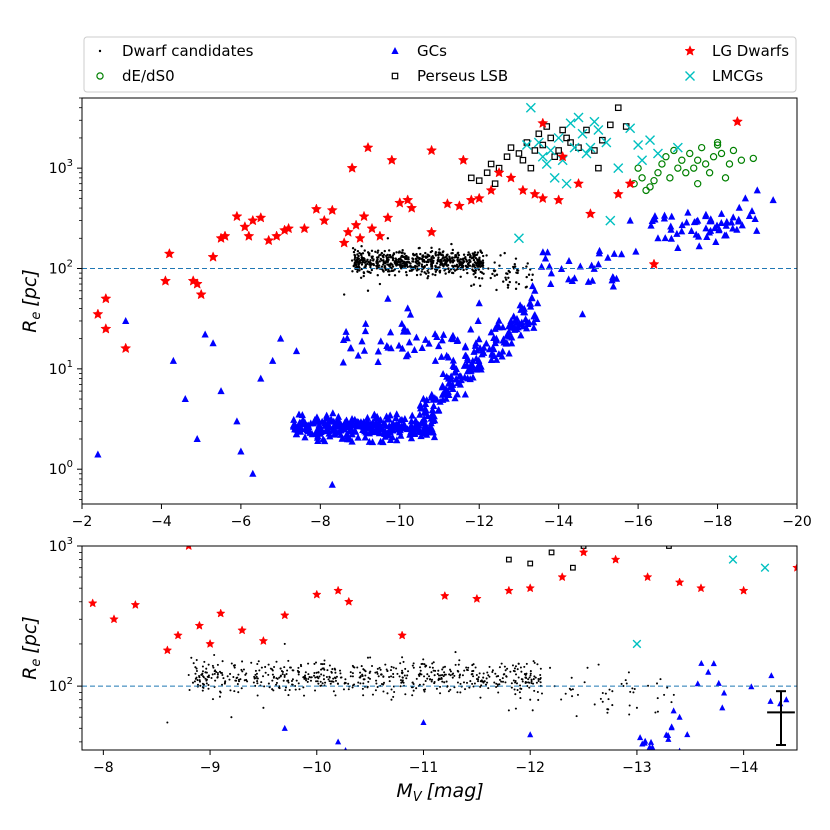 Image resolution: width=830 pixels, height=830 pixels. Describe the element at coordinates (82, 522) in the screenshot. I see `x-tick-label: −2` at that location.